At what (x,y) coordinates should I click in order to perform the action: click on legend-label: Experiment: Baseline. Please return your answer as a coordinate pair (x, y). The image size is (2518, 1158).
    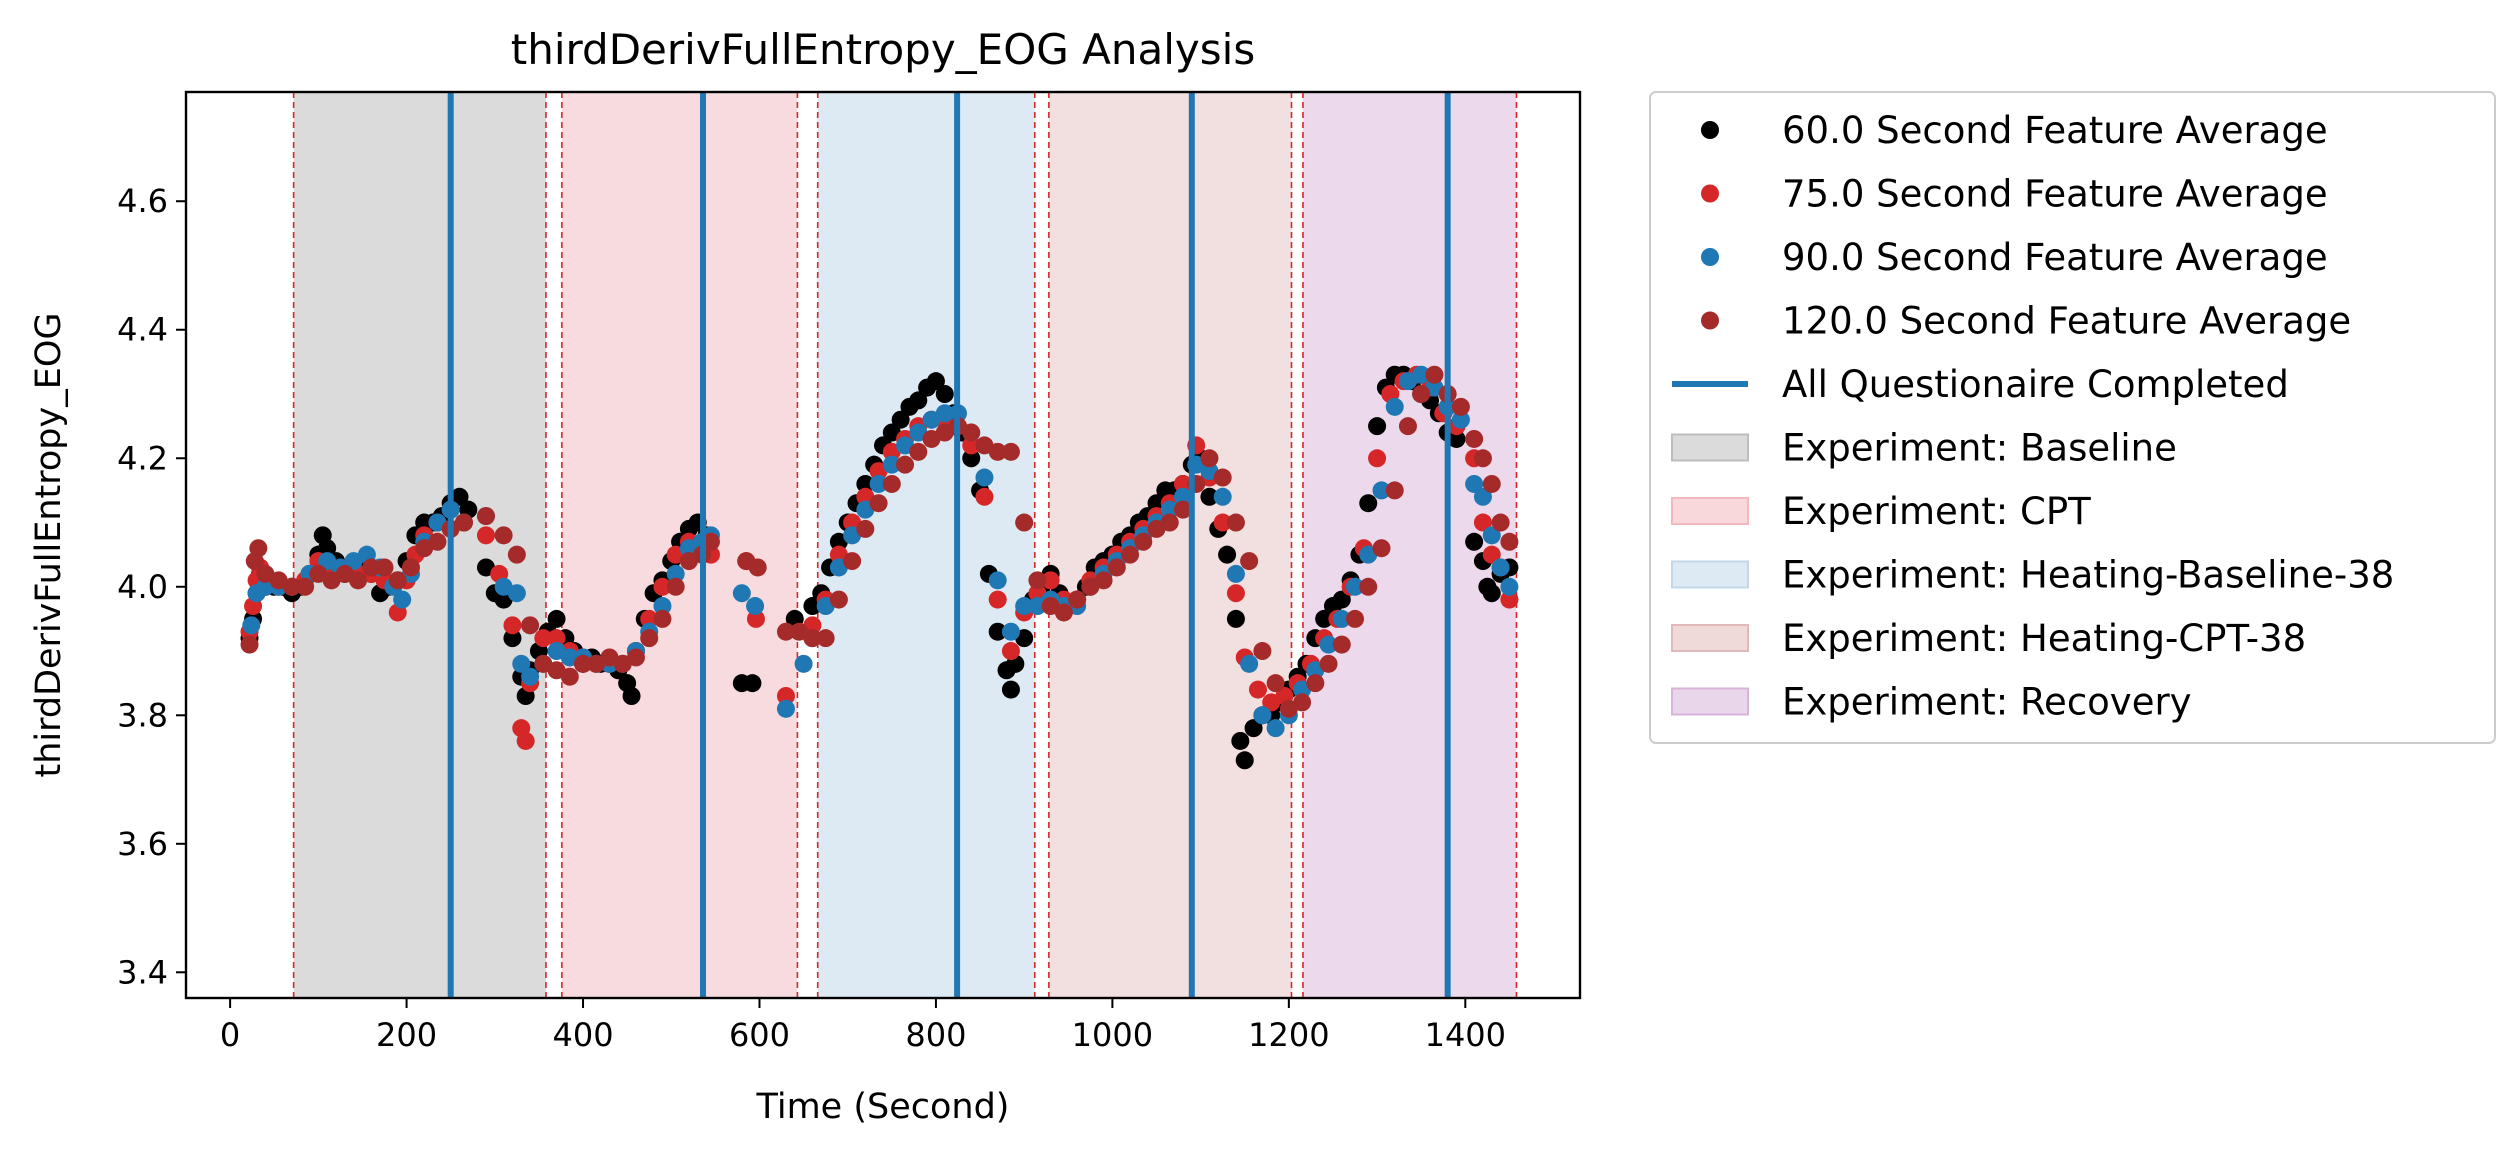
    Looking at the image, I should click on (1979, 448).